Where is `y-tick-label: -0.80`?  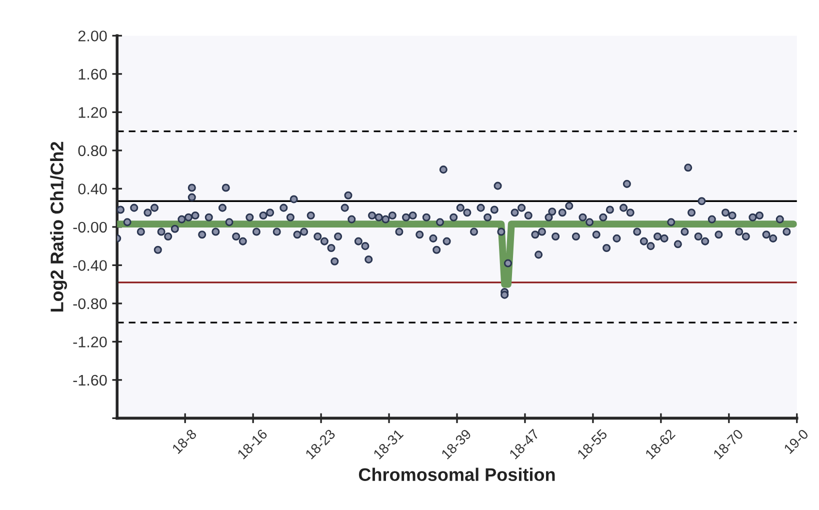 y-tick-label: -0.80 is located at coordinates (90, 304).